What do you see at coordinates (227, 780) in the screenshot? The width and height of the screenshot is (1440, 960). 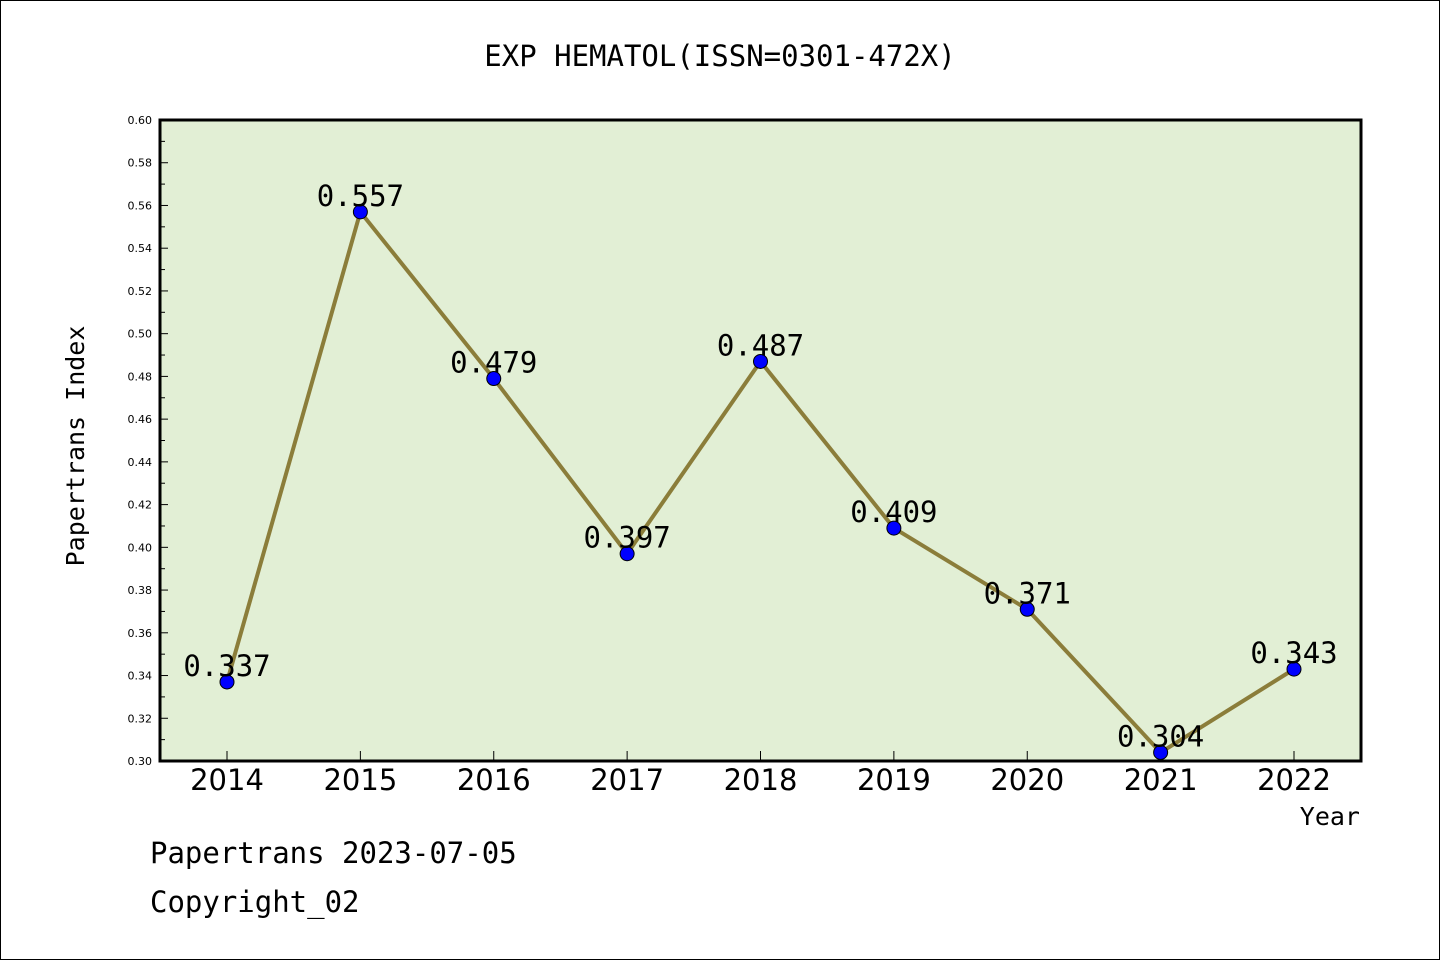 I see `x-tick-label: 2014` at bounding box center [227, 780].